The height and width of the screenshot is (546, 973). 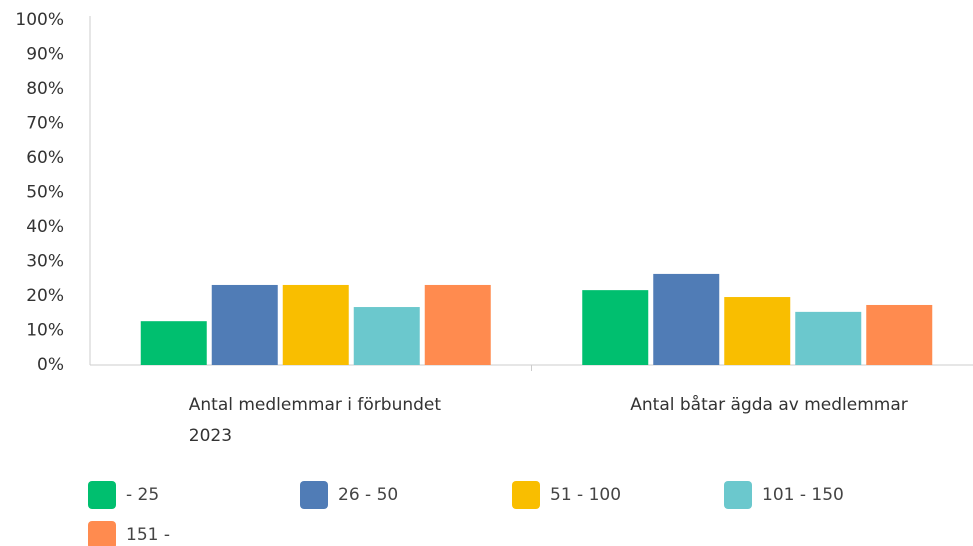 What do you see at coordinates (45, 331) in the screenshot?
I see `y-tick-label: 10%` at bounding box center [45, 331].